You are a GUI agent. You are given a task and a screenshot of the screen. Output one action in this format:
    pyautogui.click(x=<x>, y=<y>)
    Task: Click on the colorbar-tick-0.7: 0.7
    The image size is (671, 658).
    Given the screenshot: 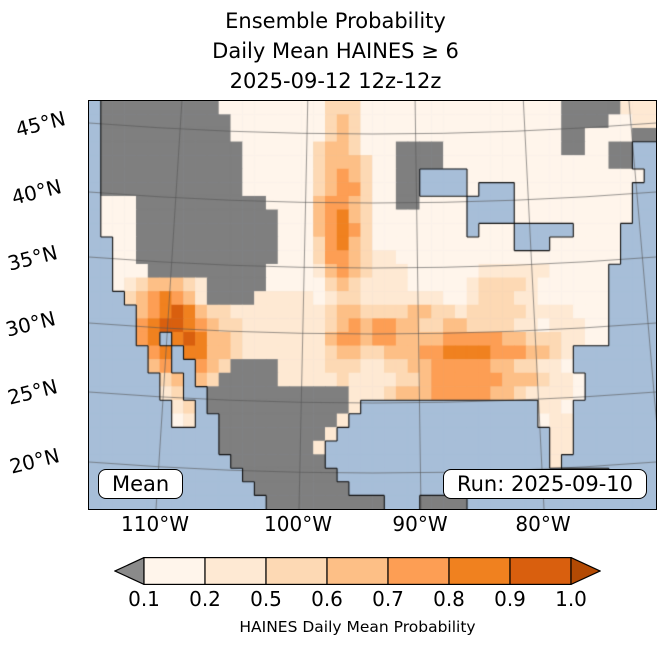 What is the action you would take?
    pyautogui.click(x=388, y=599)
    